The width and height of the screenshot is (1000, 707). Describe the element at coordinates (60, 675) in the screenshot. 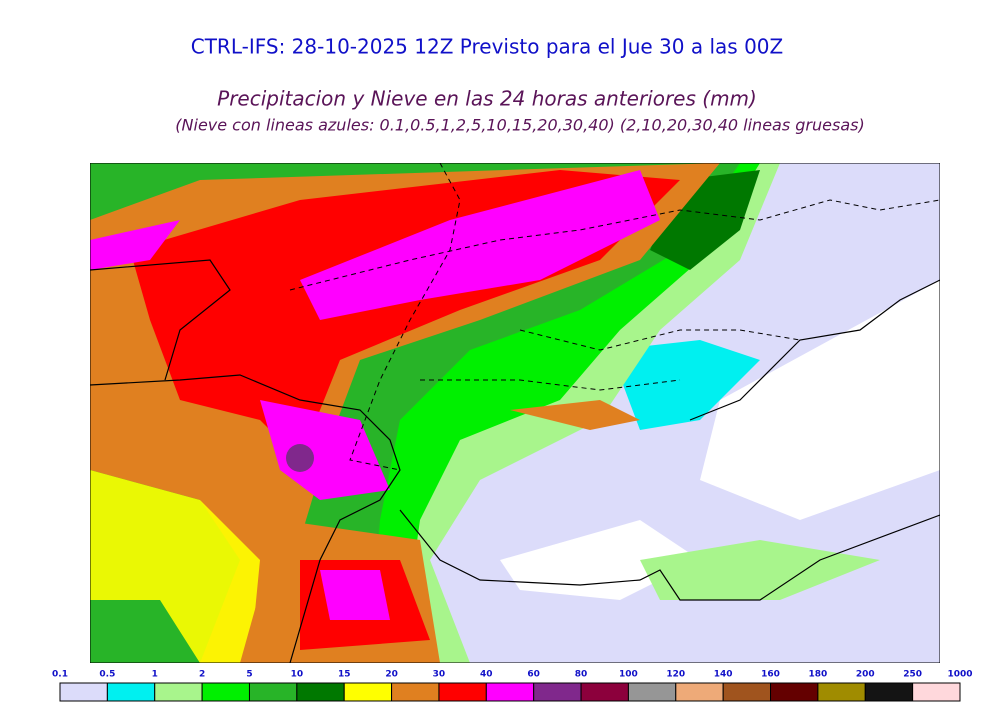

I see `colorbar-label: 0.1` at that location.